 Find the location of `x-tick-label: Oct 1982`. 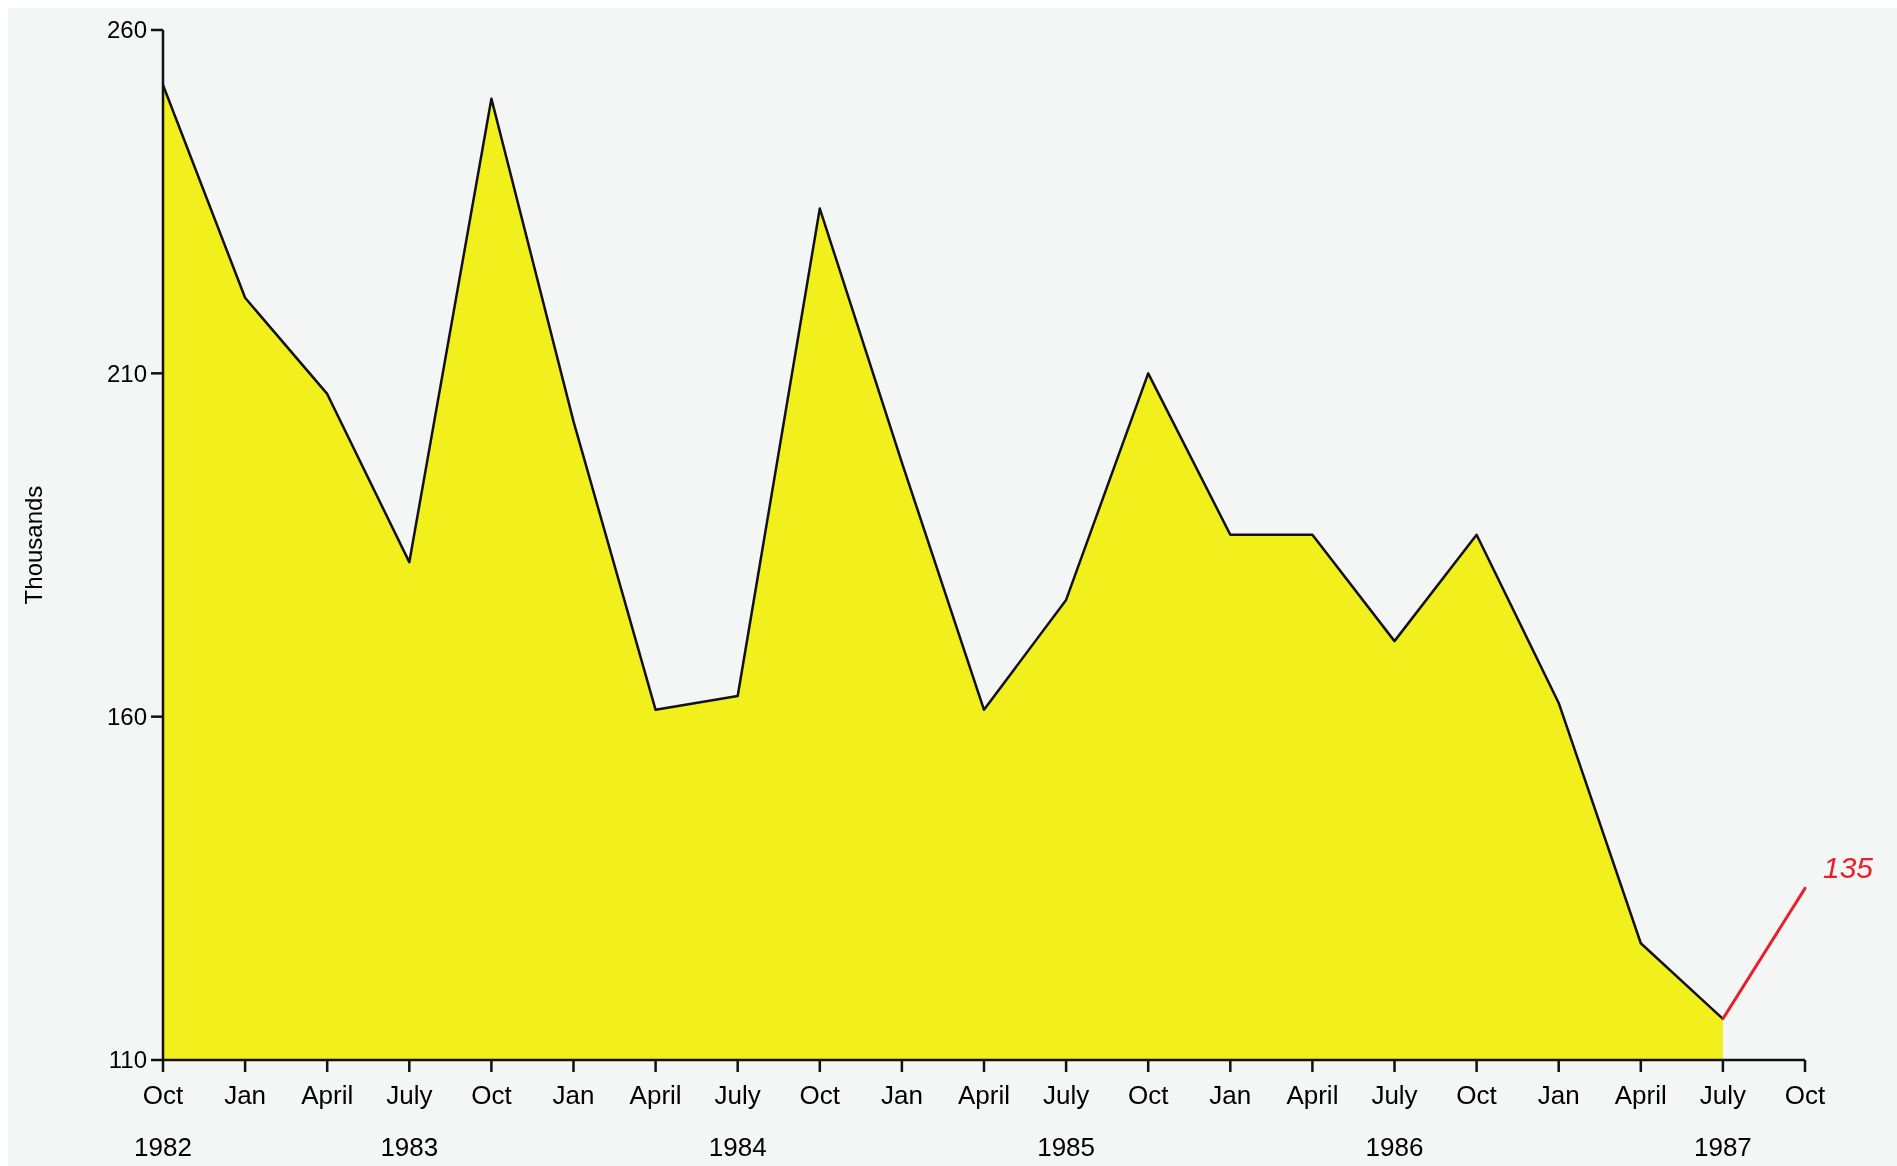

x-tick-label: Oct 1982 is located at coordinates (163, 1121).